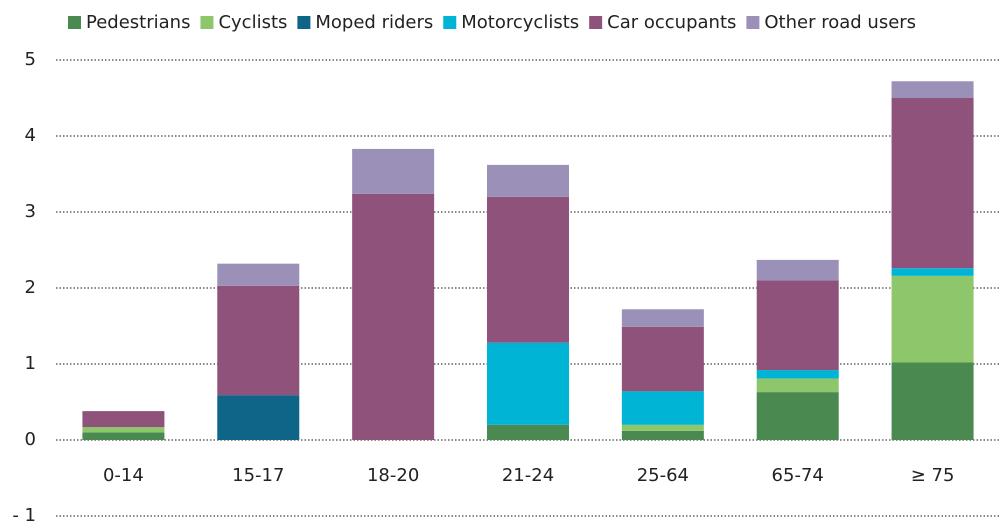 This screenshot has width=1001, height=527. What do you see at coordinates (840, 22) in the screenshot?
I see `legend-label: Other road users` at bounding box center [840, 22].